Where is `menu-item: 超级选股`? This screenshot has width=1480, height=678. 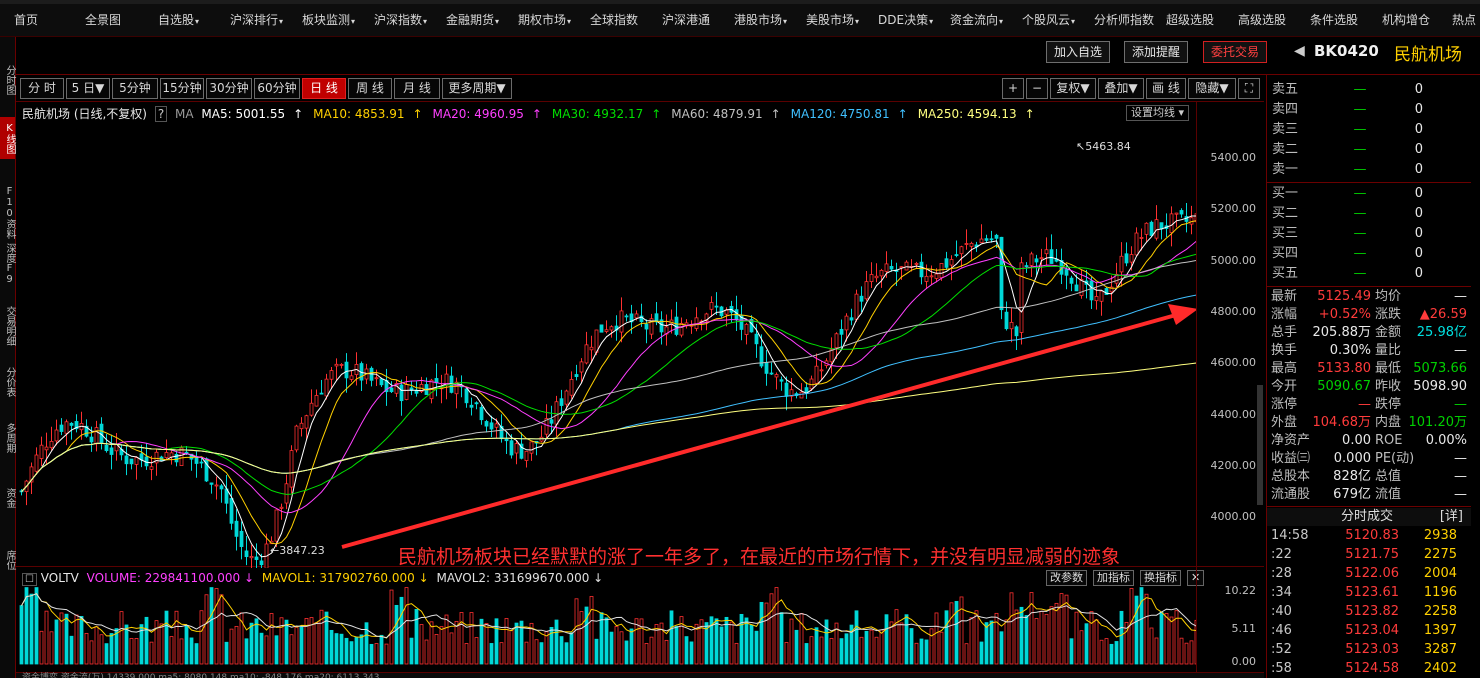
menu-item: 超级选股 is located at coordinates (1190, 20).